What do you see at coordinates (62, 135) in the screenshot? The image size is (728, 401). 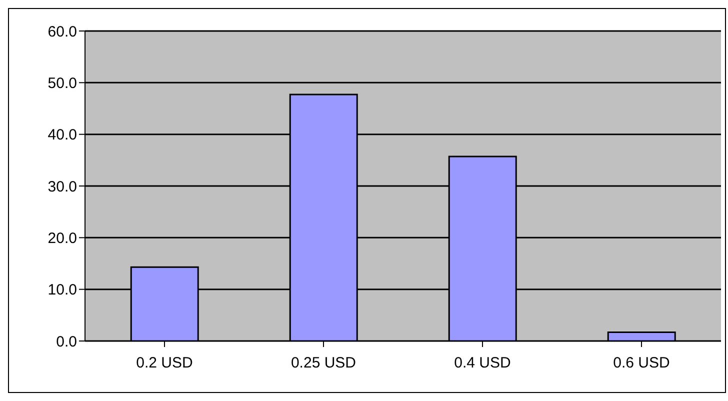 I see `y-tick-label: 40.0` at bounding box center [62, 135].